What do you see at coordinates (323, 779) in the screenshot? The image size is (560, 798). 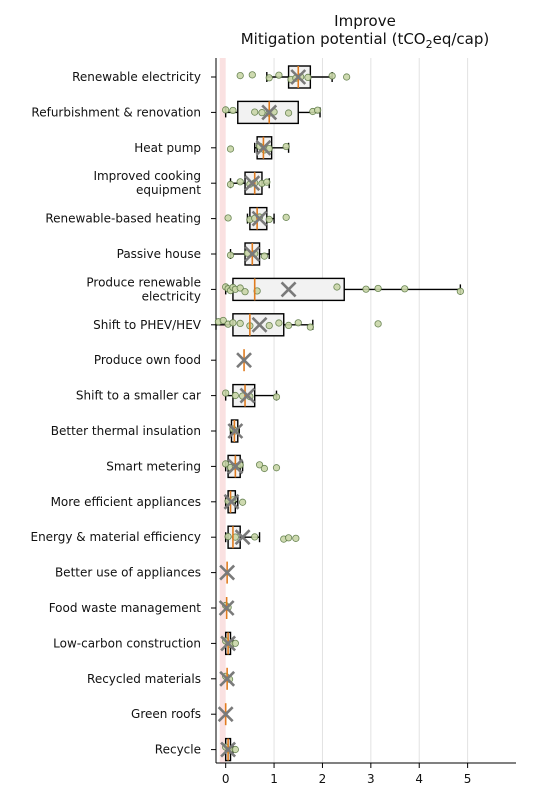 I see `x-tick-label: 2` at bounding box center [323, 779].